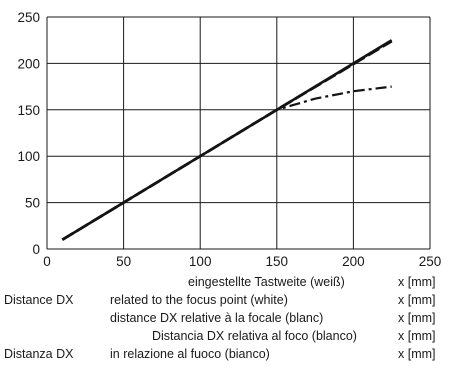 The width and height of the screenshot is (450, 372). I want to click on caption-it-unit: x [mm], so click(417, 354).